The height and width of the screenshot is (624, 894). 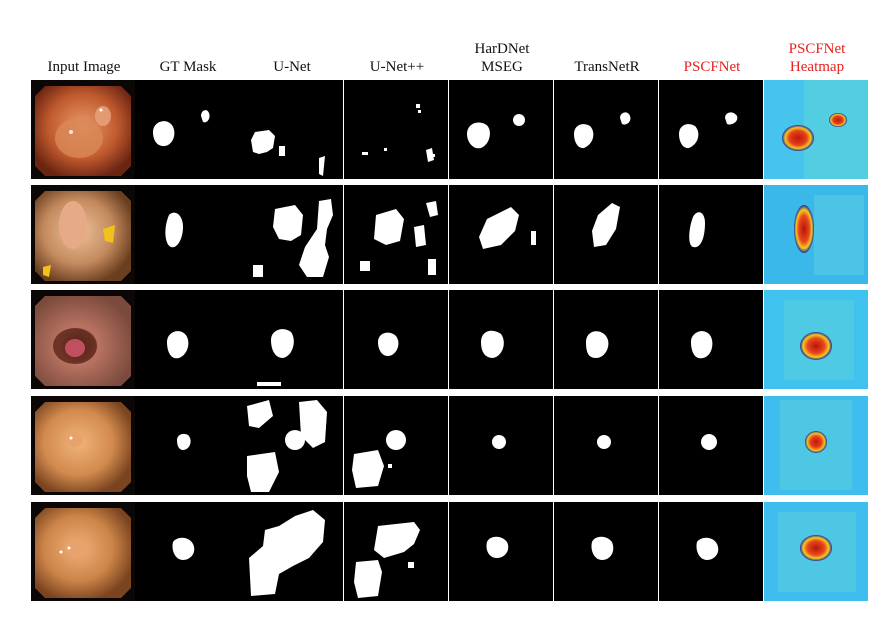 What do you see at coordinates (188, 53) in the screenshot?
I see `header-gt-mask: GT Mask` at bounding box center [188, 53].